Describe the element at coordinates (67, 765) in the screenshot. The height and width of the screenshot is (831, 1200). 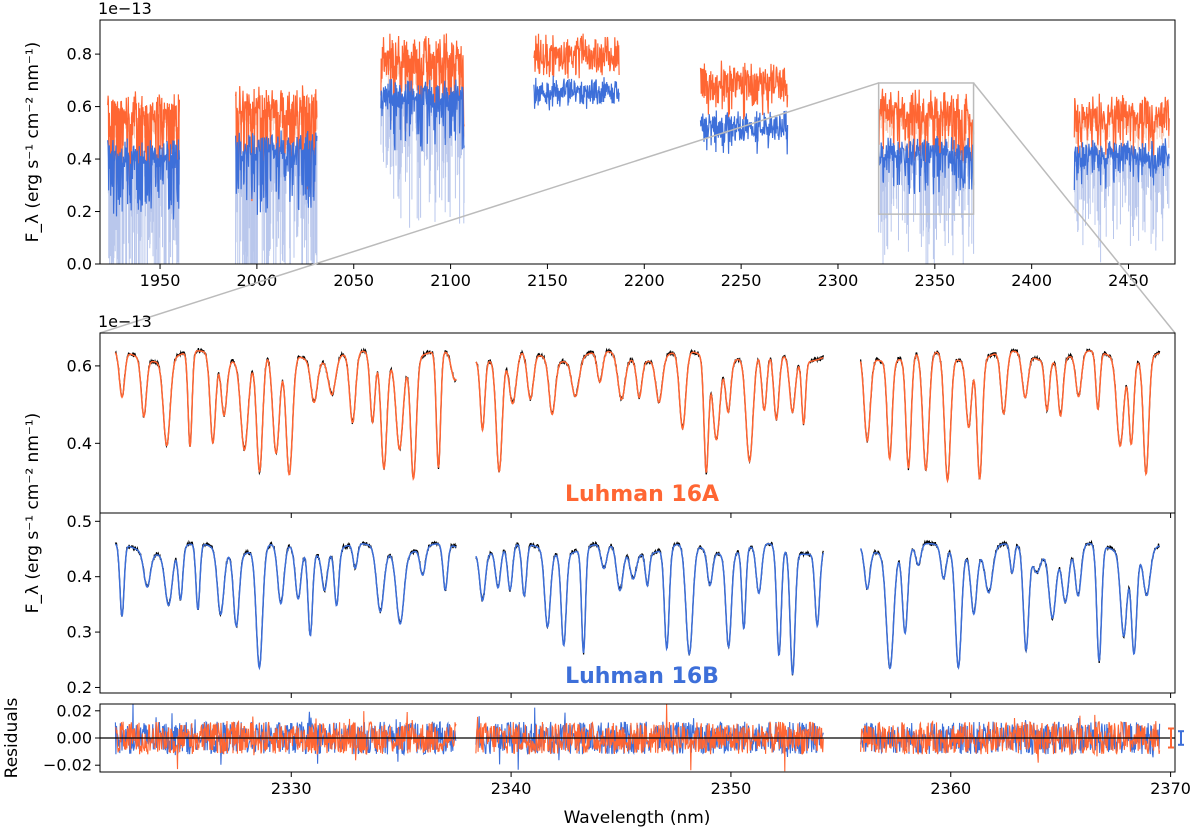
I see `residuals-y-tick-label: −0.02` at that location.